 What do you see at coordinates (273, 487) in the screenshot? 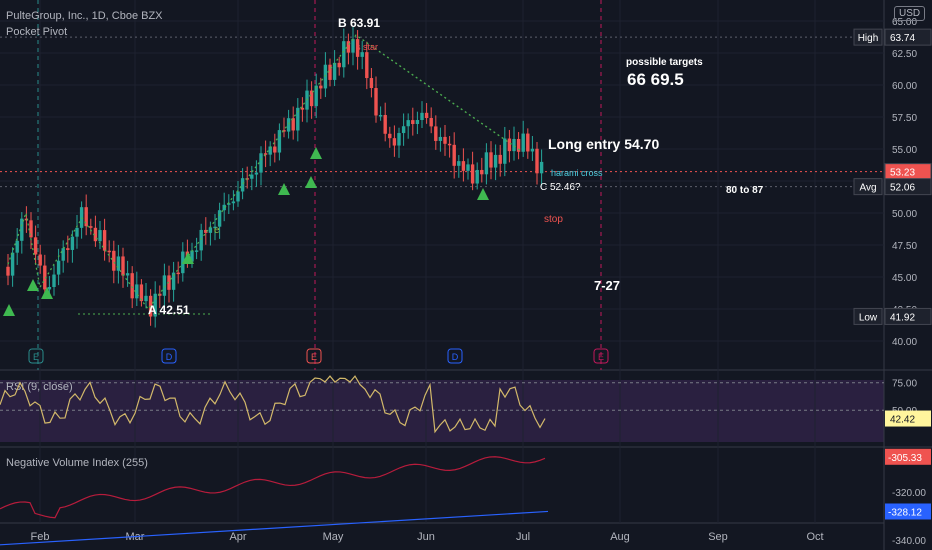
I see `nvi-line` at bounding box center [273, 487].